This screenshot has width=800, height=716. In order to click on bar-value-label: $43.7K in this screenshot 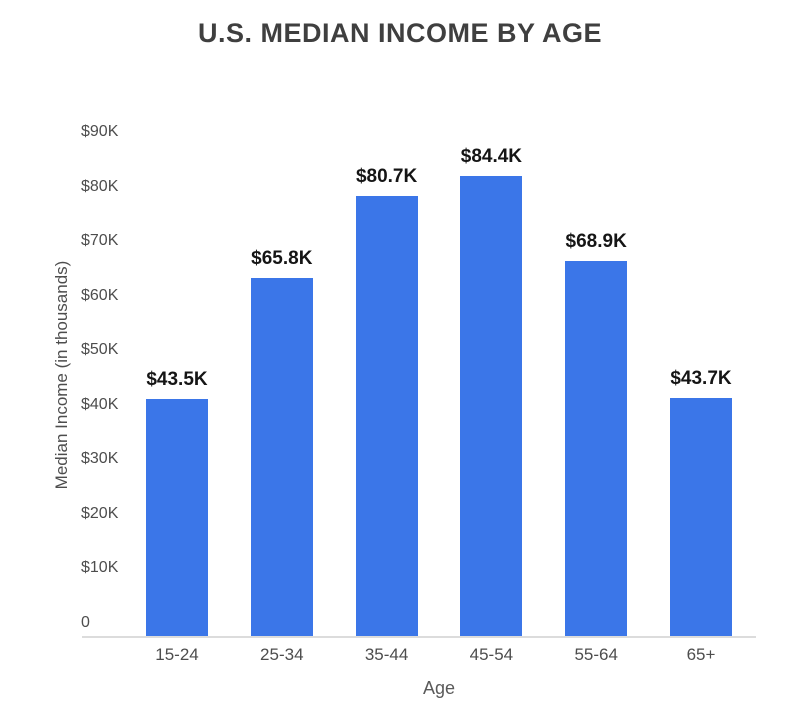, I will do `click(701, 379)`.